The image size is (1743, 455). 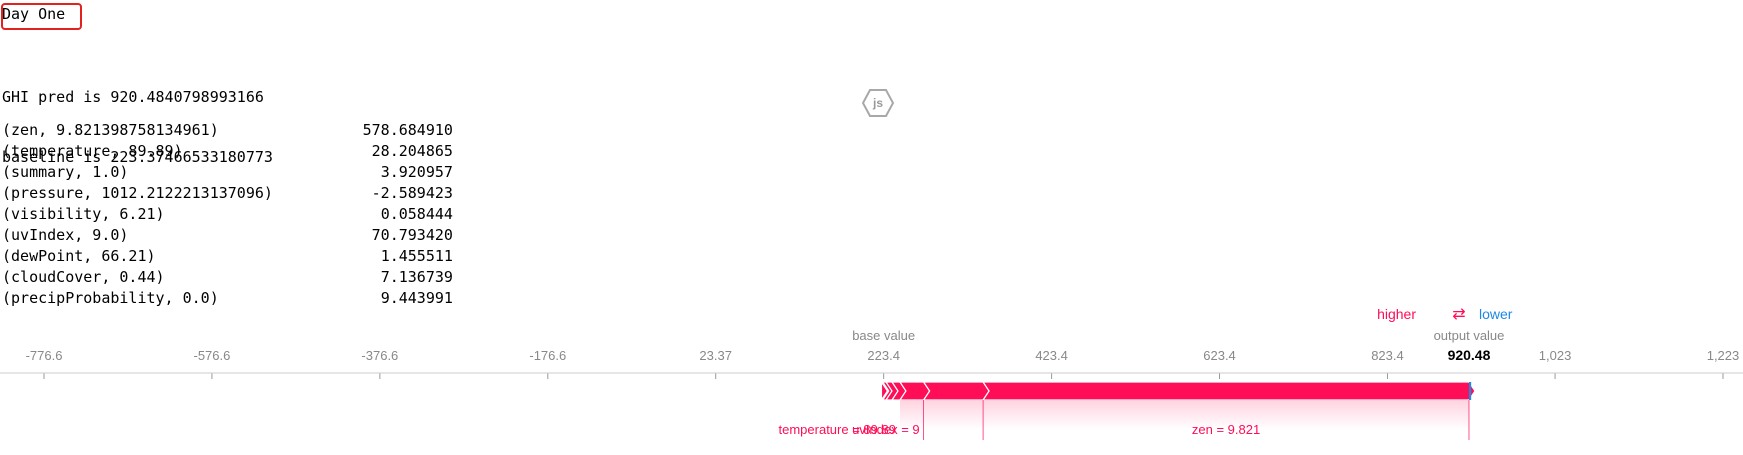 I want to click on table-row: (precipProbability, 0.0) 9.443991, so click(x=227, y=298).